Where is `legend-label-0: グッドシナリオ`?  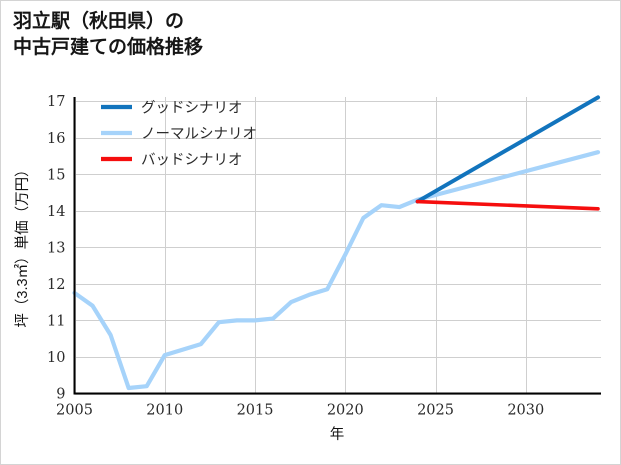 legend-label-0: グッドシナリオ is located at coordinates (192, 108).